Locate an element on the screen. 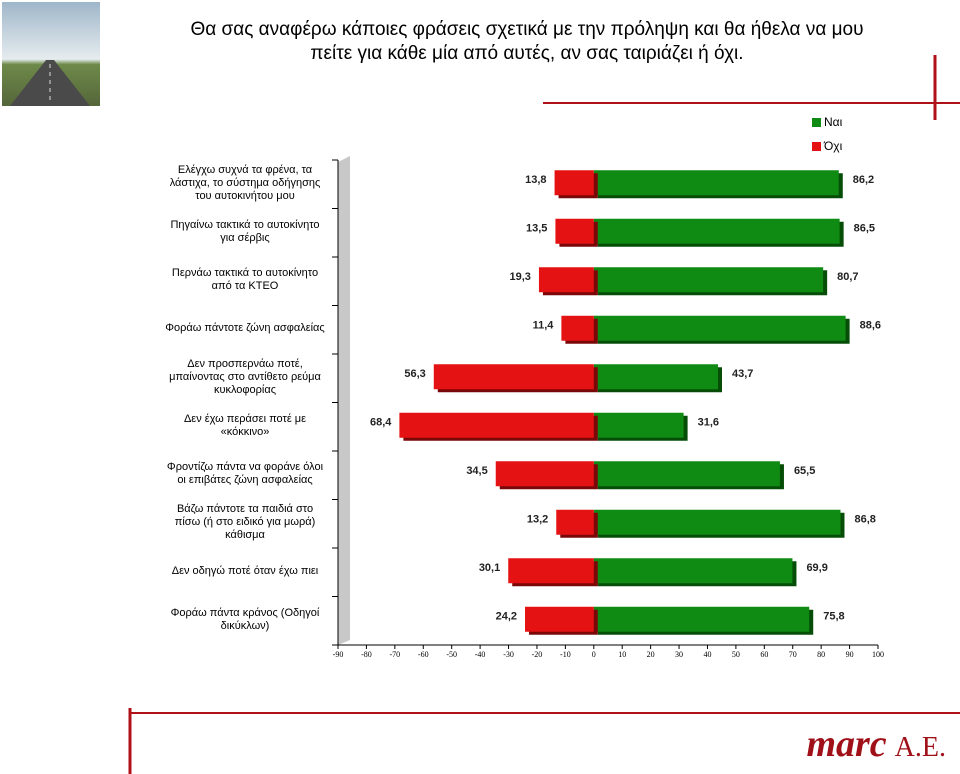  x-tick-label: -30 is located at coordinates (508, 654).